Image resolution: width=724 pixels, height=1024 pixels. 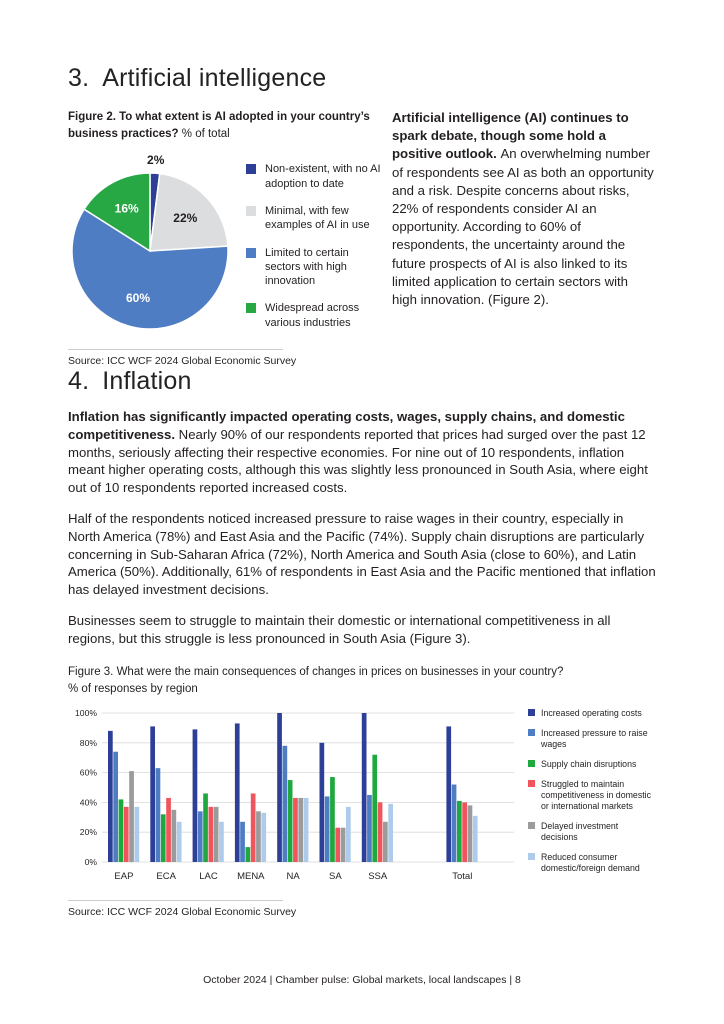 I want to click on bar-legend-item-2: Supply chain disruptions, so click(x=591, y=764).